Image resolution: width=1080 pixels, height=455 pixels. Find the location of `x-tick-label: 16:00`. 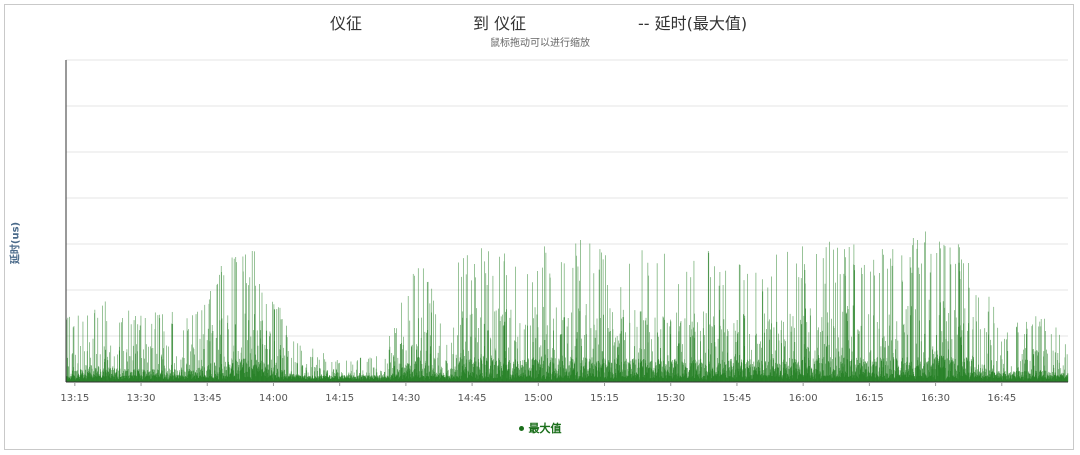

x-tick-label: 16:00 is located at coordinates (803, 398).